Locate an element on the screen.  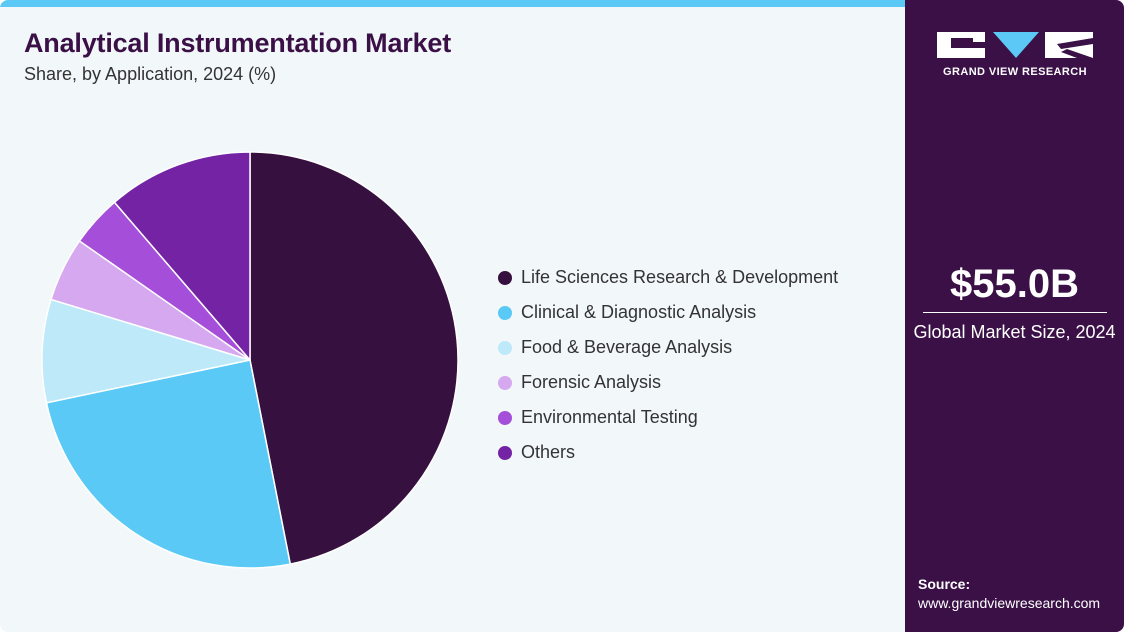
legend-label: Food & Beverage Analysis is located at coordinates (627, 347).